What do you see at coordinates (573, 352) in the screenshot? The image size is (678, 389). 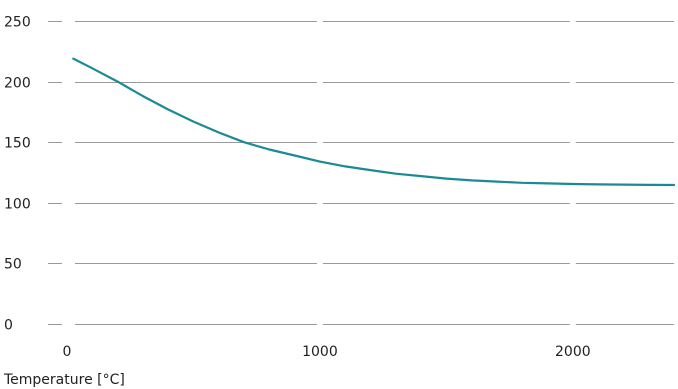 I see `x-tick-label: 2000` at bounding box center [573, 352].